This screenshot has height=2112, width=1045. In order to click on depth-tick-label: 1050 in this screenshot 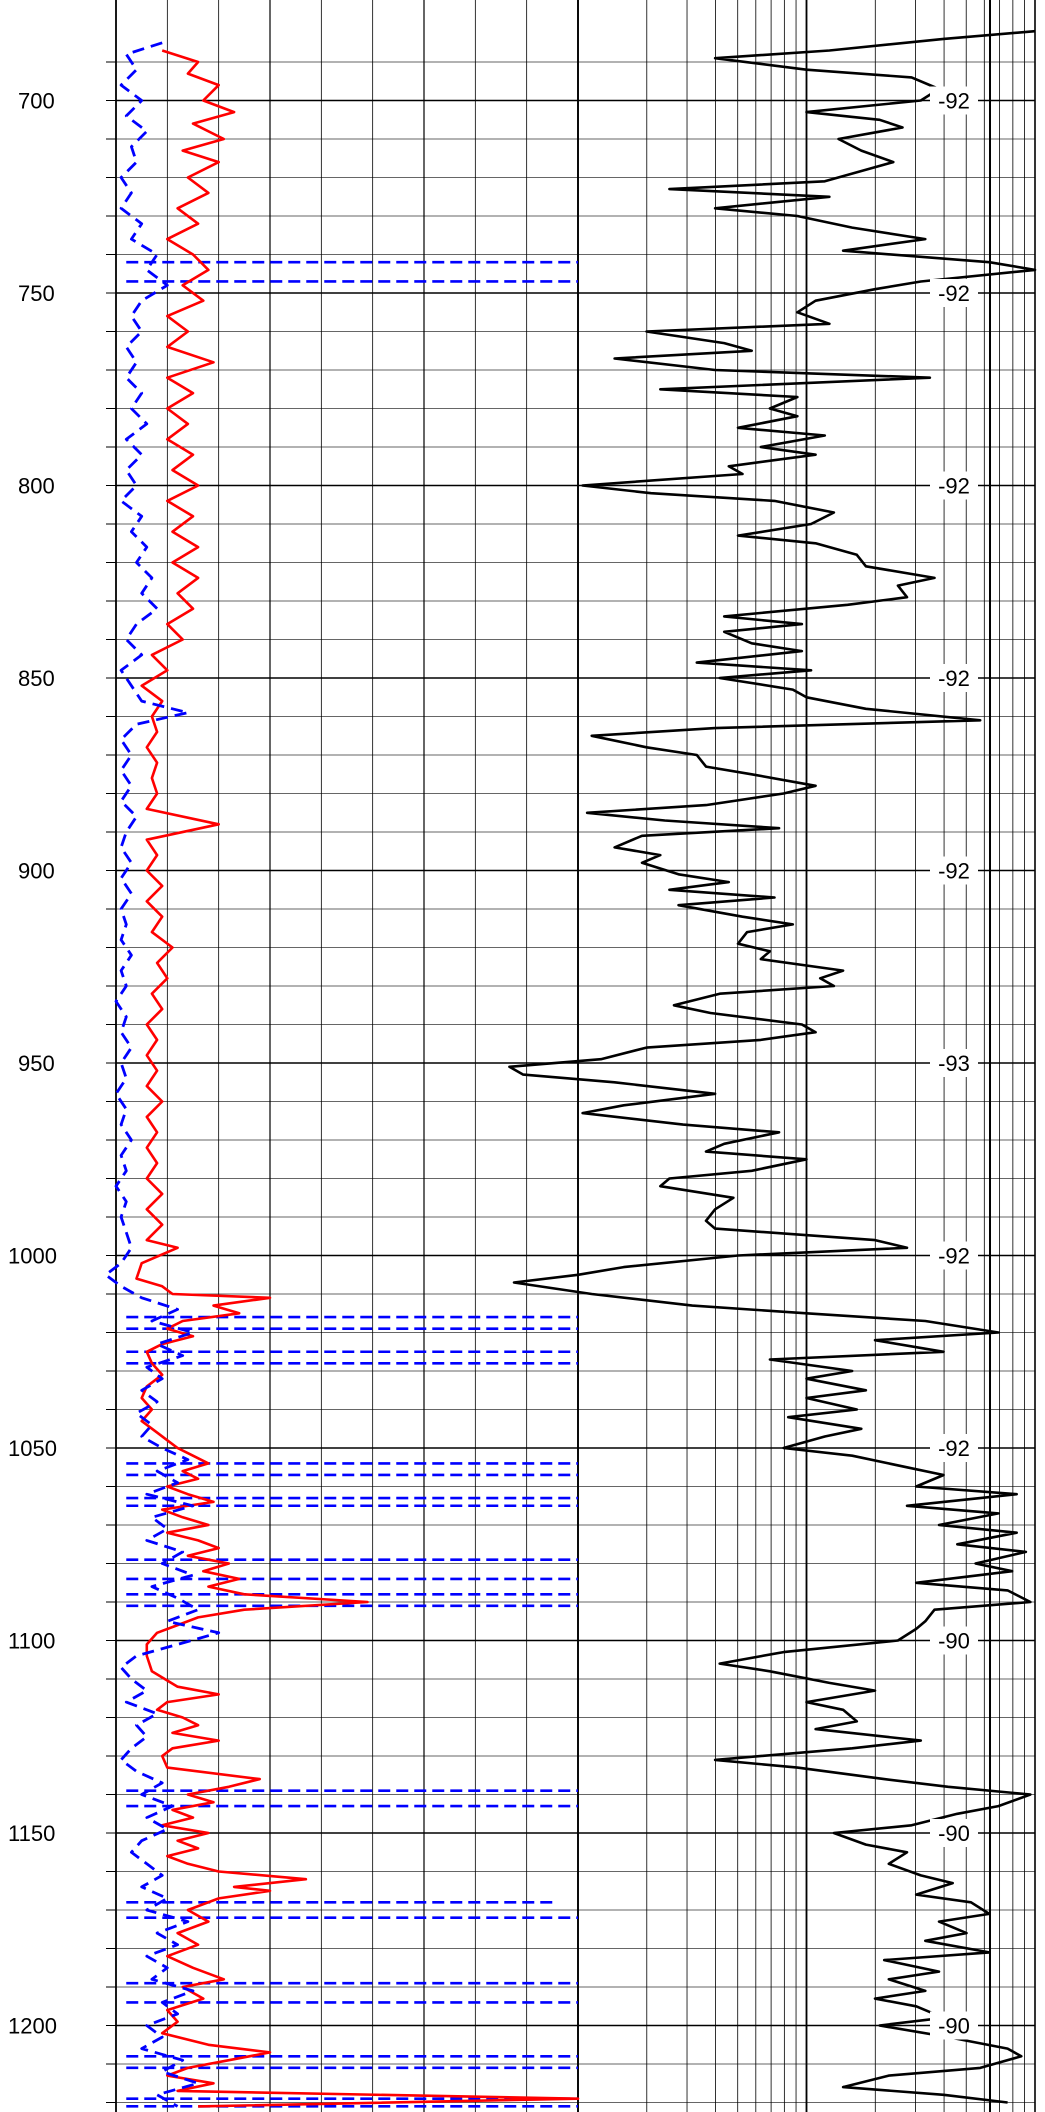, I will do `click(32, 1448)`.